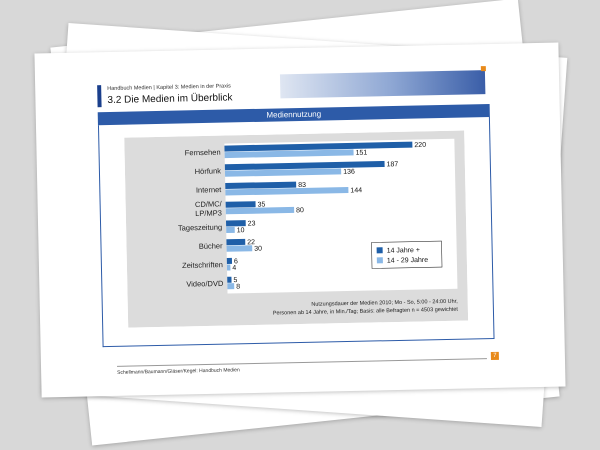  Describe the element at coordinates (302, 185) in the screenshot. I see `data-label: 83` at that location.